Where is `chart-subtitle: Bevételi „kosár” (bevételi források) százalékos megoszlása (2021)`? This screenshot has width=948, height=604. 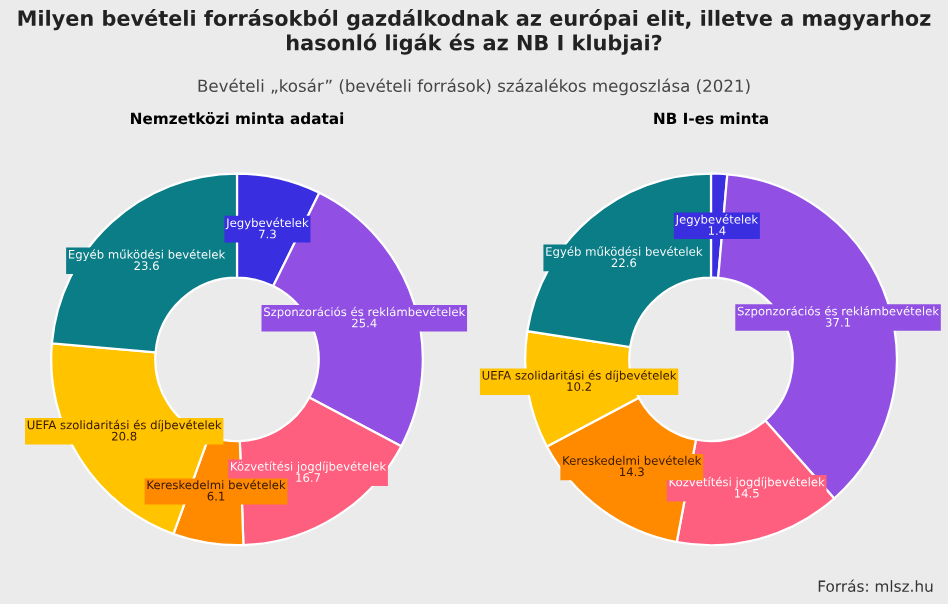
chart-subtitle: Bevételi „kosár” (bevételi források) százalékos megoszlása (2021) is located at coordinates (474, 87).